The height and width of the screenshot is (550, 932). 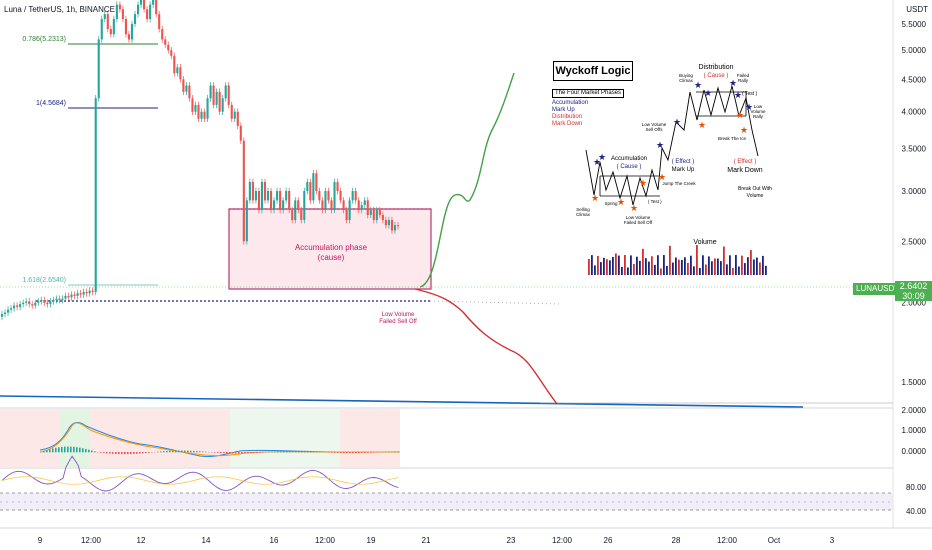 I want to click on time-tick-label: 28, so click(x=676, y=540).